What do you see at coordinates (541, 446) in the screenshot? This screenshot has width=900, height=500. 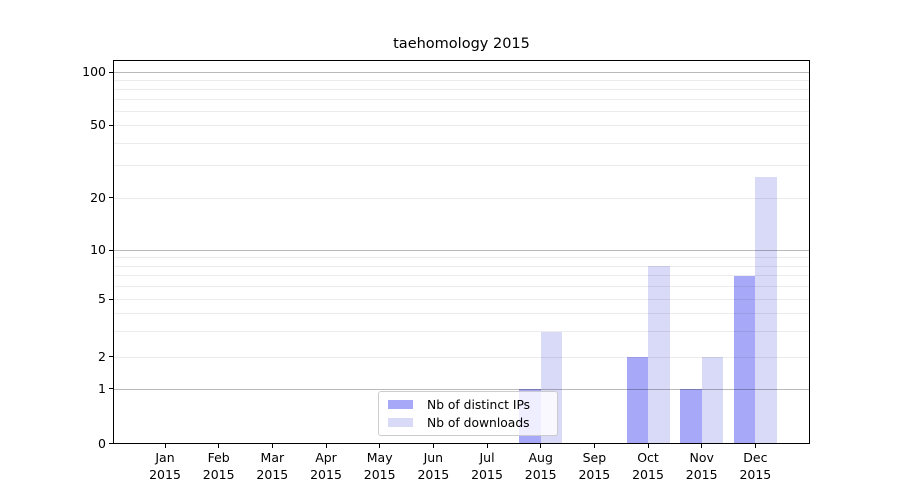 I see `x-tick-mark-aug` at bounding box center [541, 446].